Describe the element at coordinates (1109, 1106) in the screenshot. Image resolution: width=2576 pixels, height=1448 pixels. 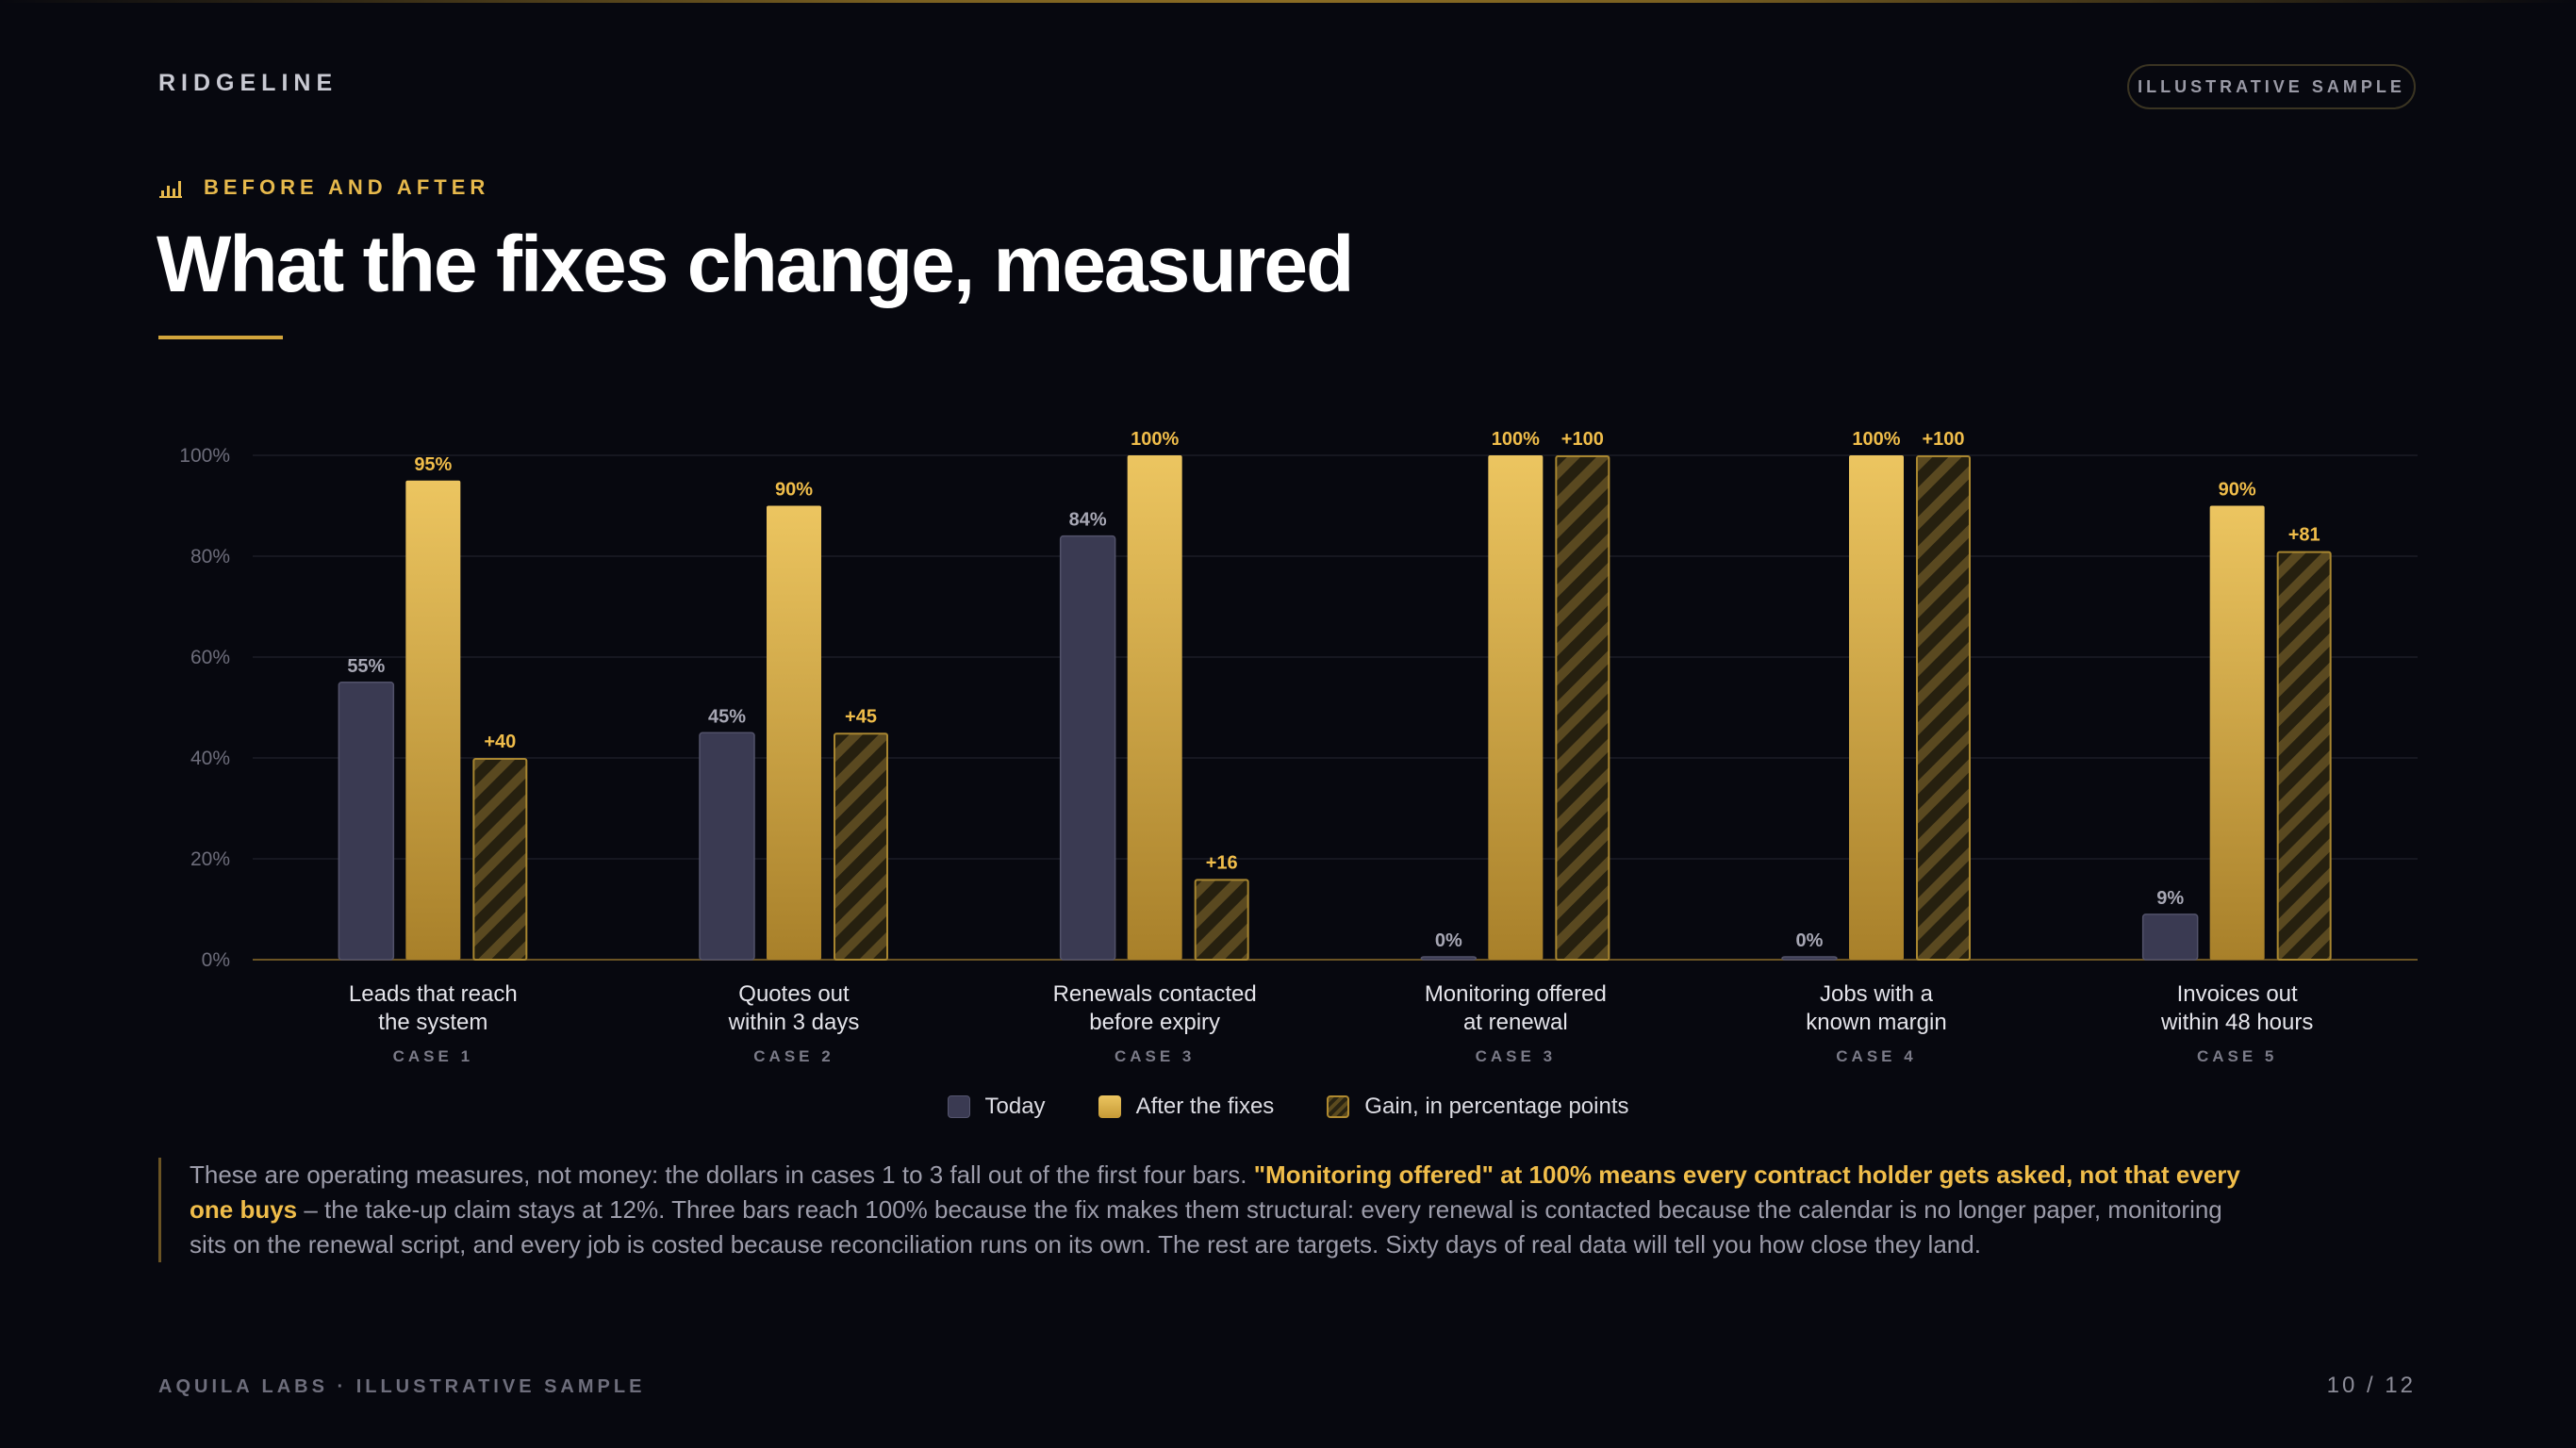
I see `legend-swatch-after` at that location.